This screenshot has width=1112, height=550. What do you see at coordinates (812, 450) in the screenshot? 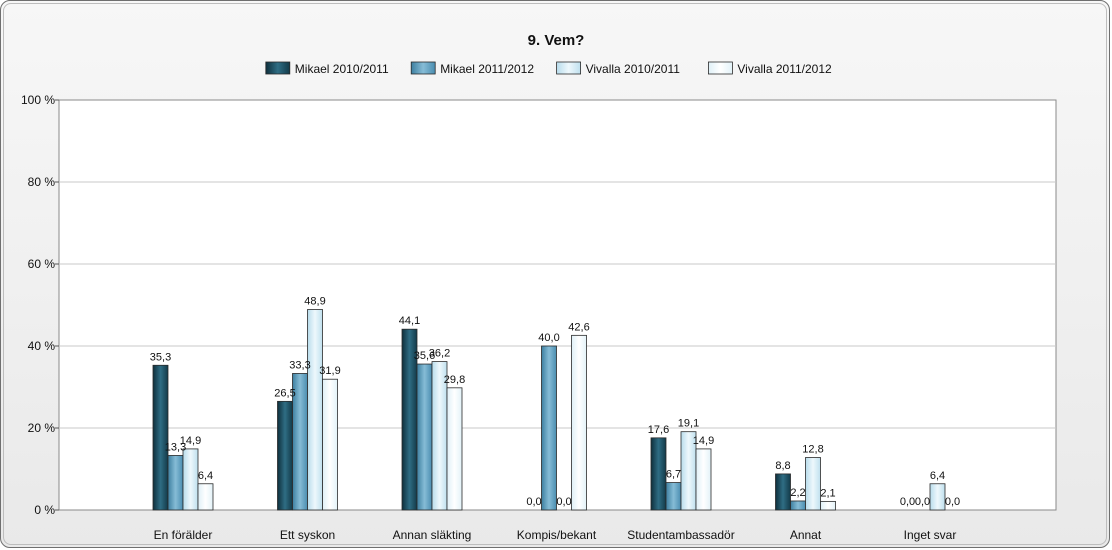
I see `data-label-3-6: 12,8` at bounding box center [812, 450].